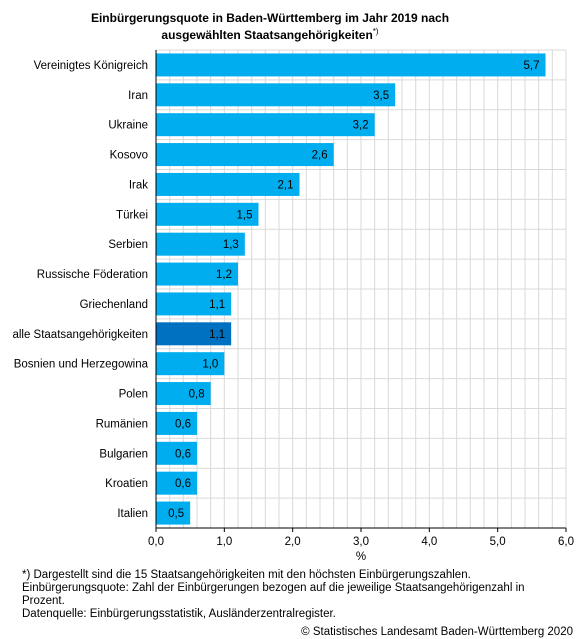  What do you see at coordinates (224, 542) in the screenshot?
I see `x-tick-label: 1,0` at bounding box center [224, 542].